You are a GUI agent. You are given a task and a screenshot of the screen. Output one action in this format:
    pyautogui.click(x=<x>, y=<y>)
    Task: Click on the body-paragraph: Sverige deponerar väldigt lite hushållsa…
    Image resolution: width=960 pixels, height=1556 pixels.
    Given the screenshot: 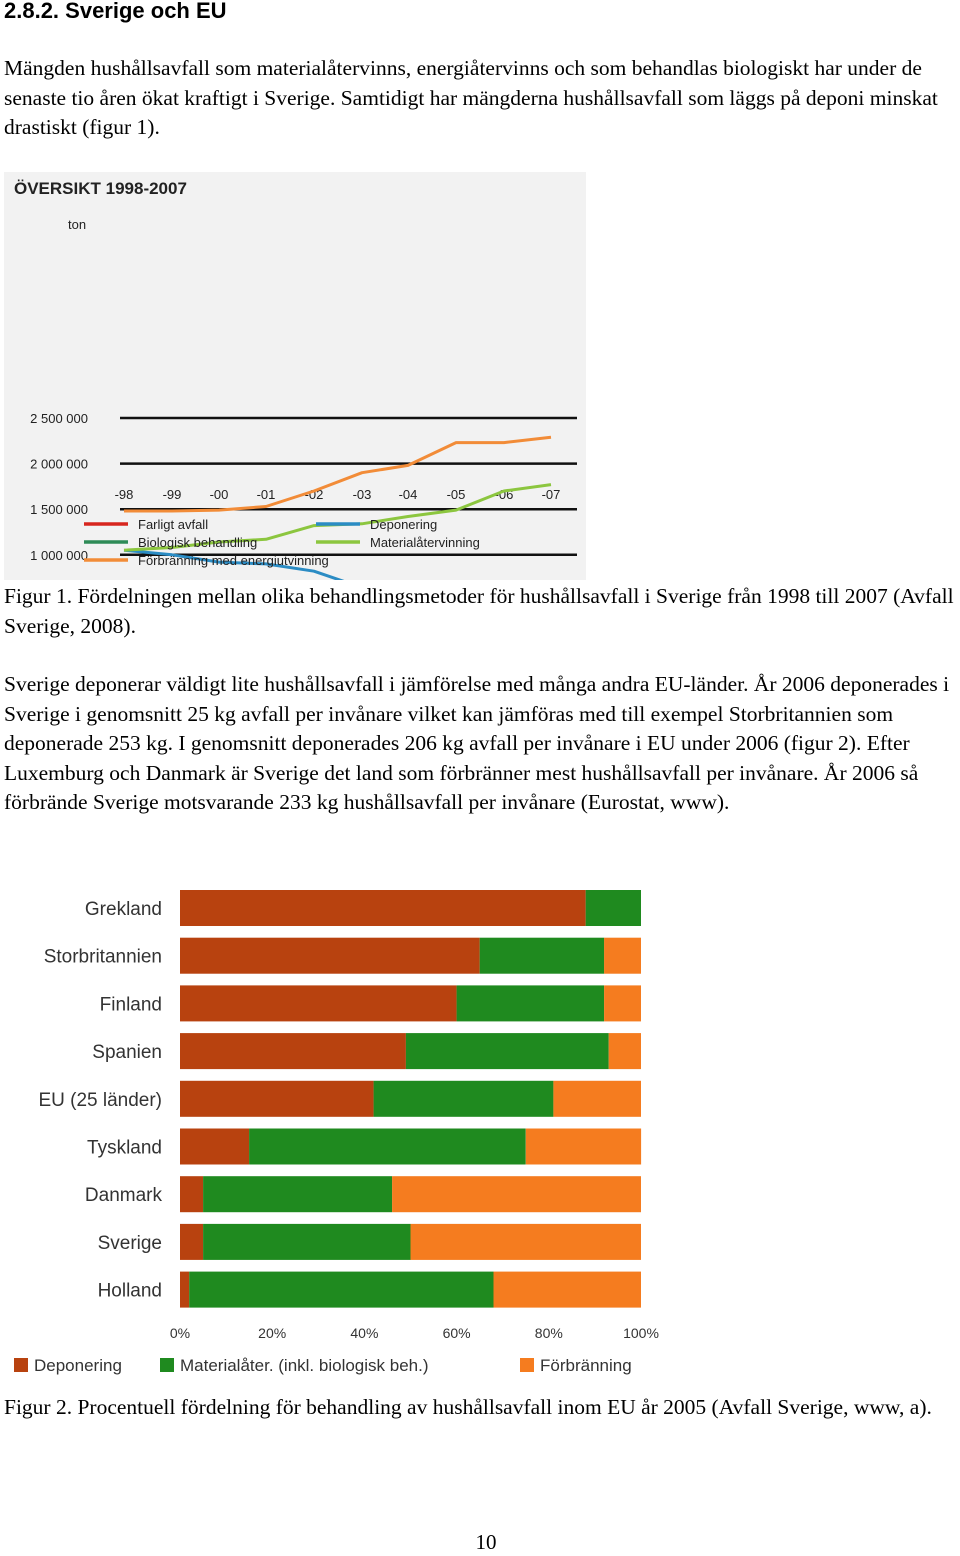 What is the action you would take?
    pyautogui.click(x=477, y=743)
    